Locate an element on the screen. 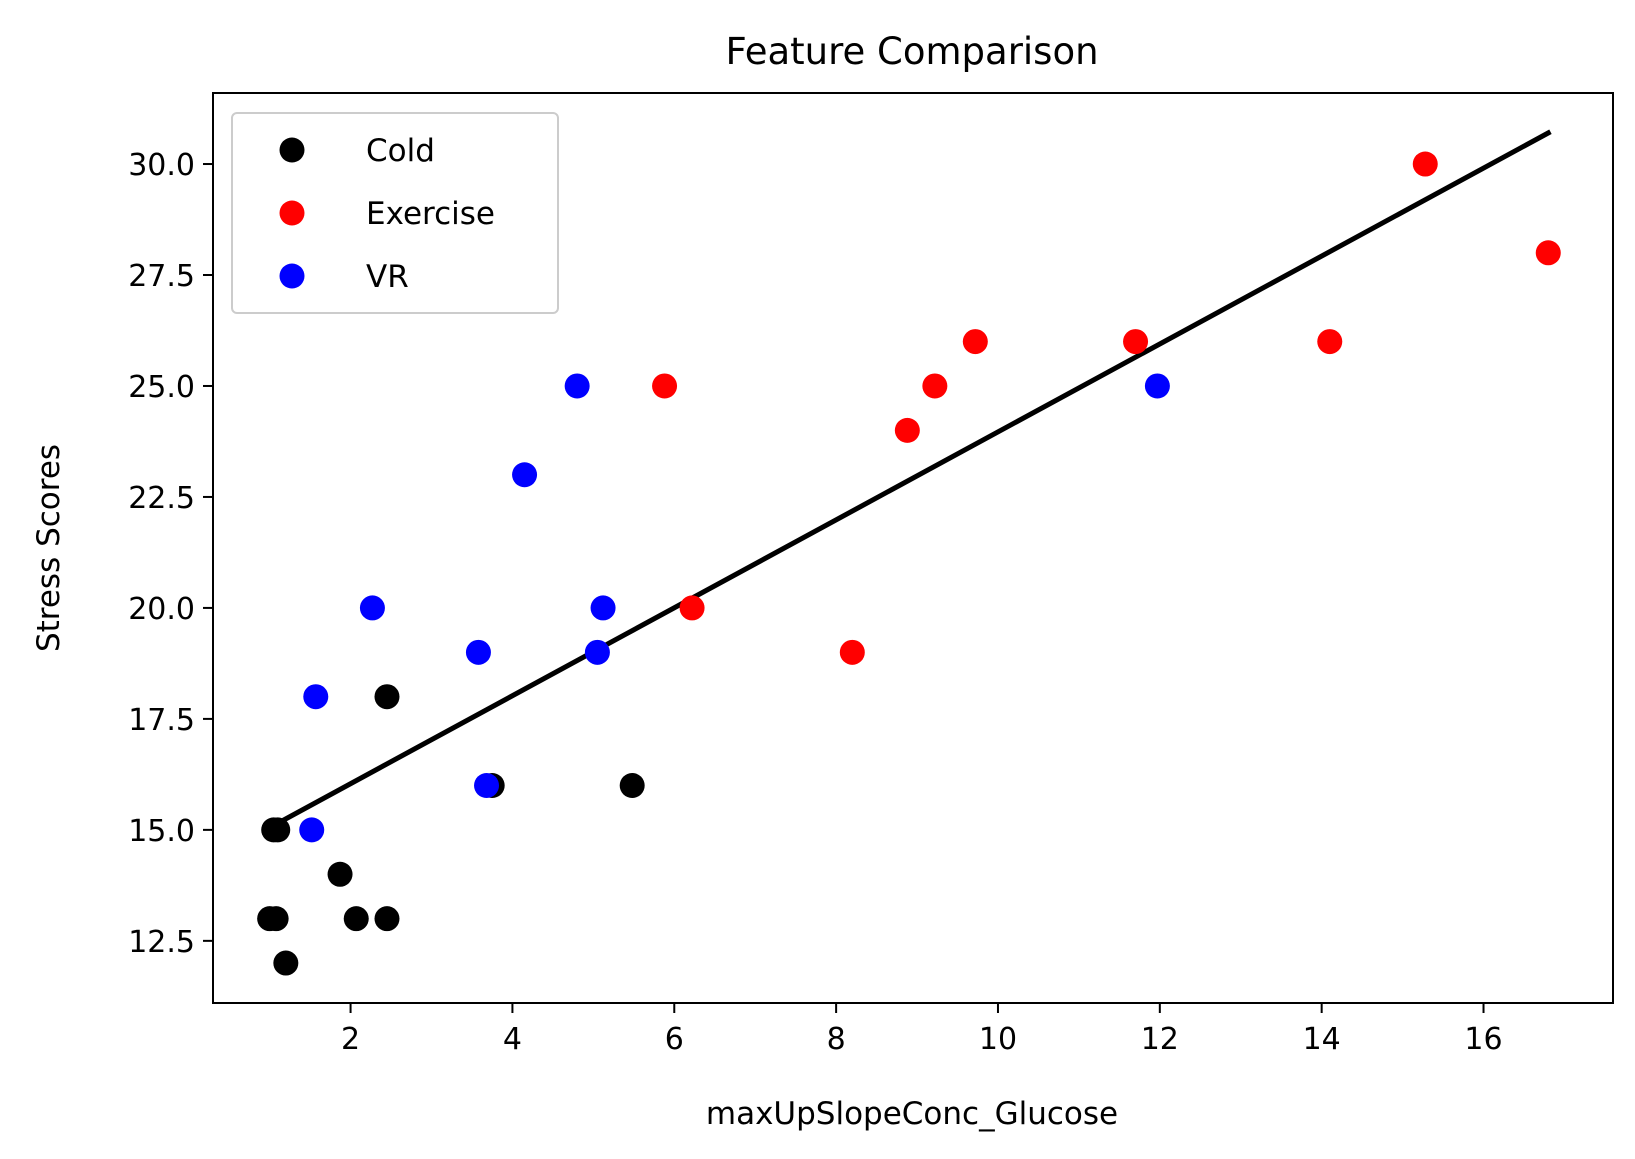 The height and width of the screenshot is (1159, 1635). series-cold is located at coordinates (451, 830).